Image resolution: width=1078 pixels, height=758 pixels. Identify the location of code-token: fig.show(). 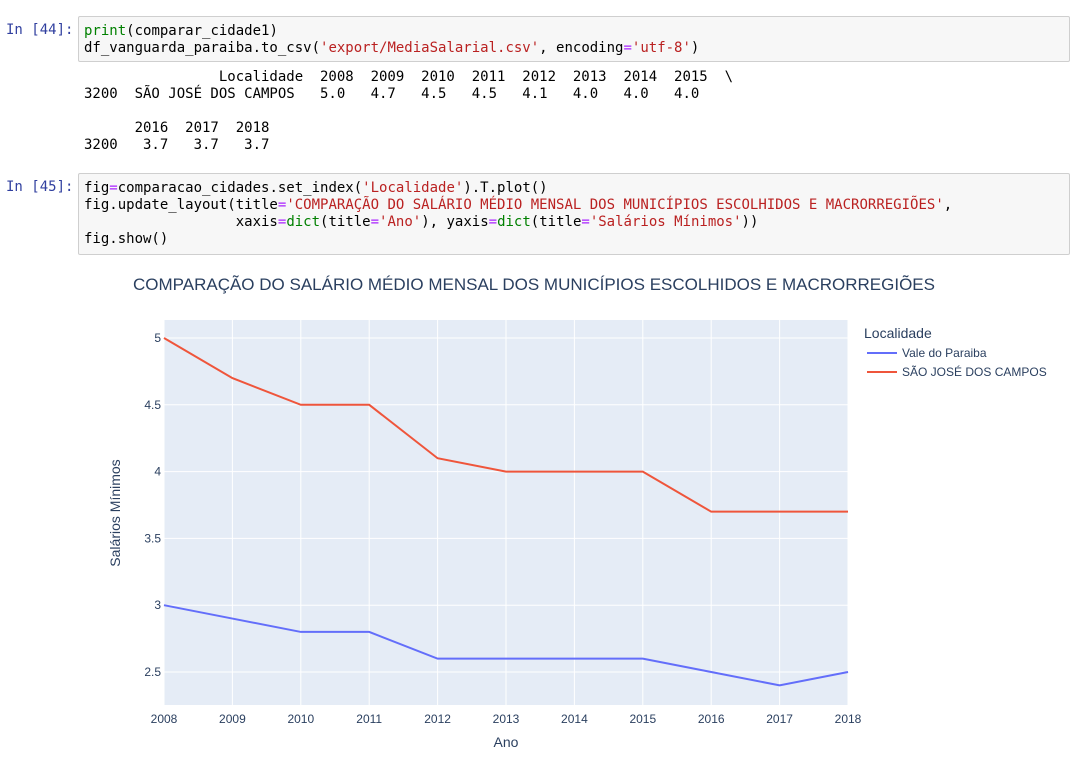
(126, 239).